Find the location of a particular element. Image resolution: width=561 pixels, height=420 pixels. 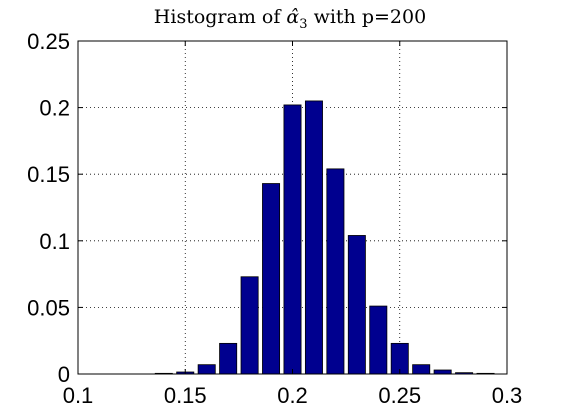

y-tick-label: 0.25 is located at coordinates (48, 41).